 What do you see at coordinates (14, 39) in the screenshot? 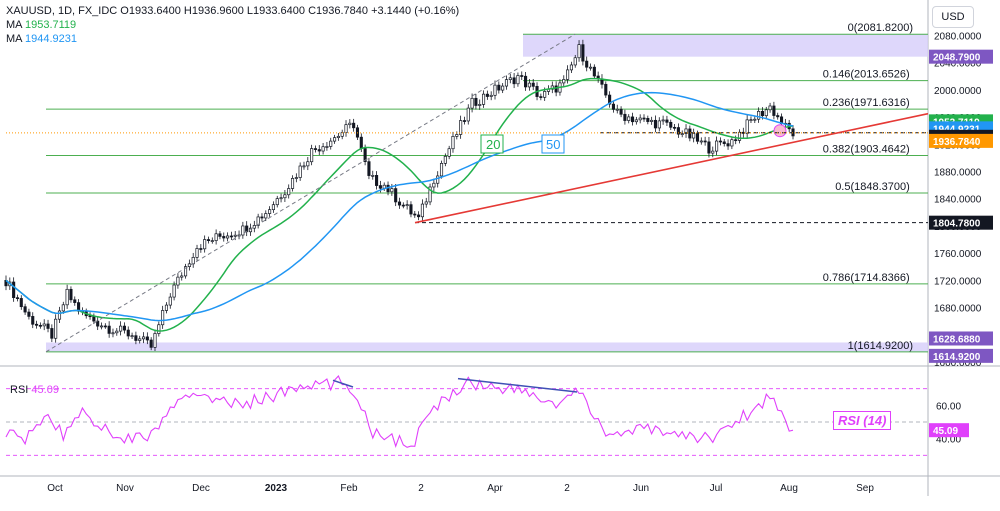
I see `ma2-label: MA` at bounding box center [14, 39].